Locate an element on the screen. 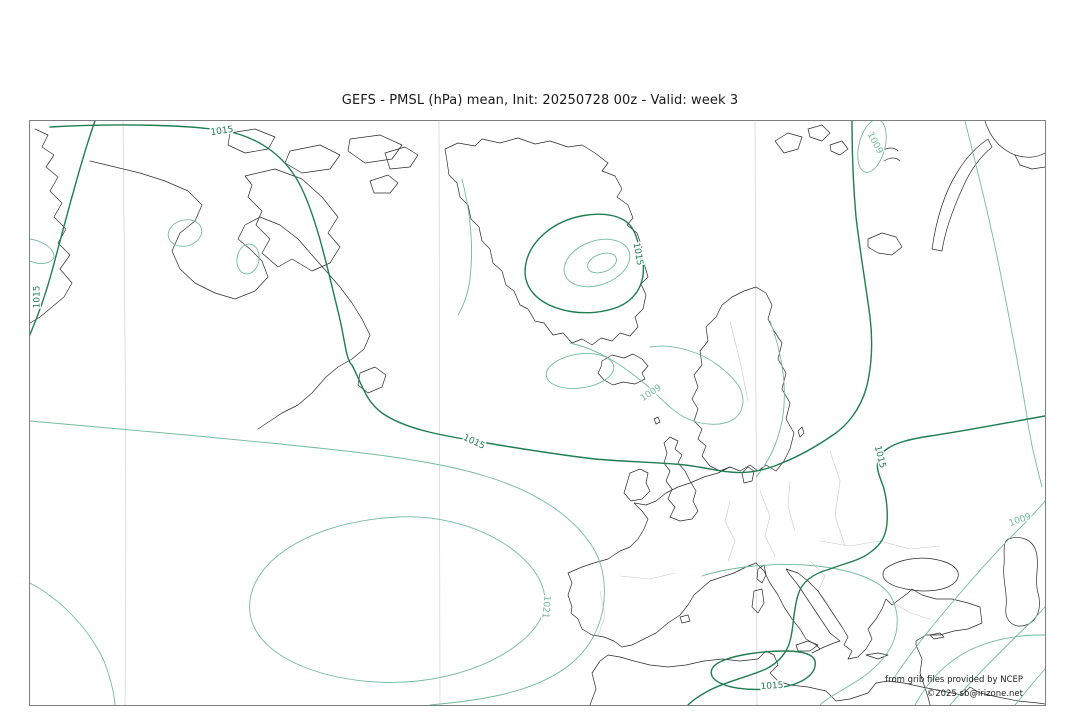 This screenshot has width=1080, height=718. contour-label: 1021 is located at coordinates (546, 607).